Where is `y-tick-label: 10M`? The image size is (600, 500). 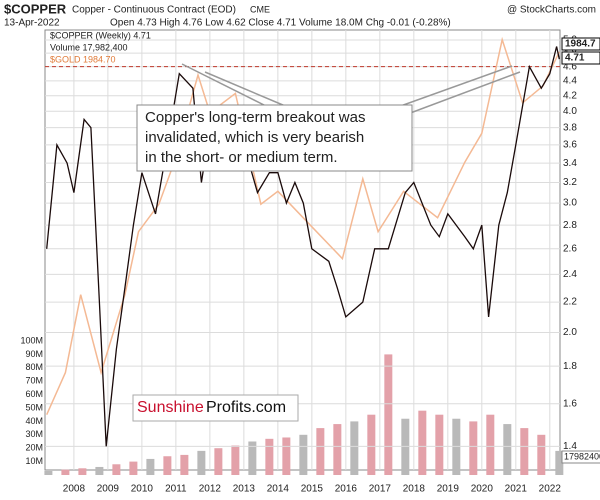 y-tick-label: 10M is located at coordinates (34, 461).